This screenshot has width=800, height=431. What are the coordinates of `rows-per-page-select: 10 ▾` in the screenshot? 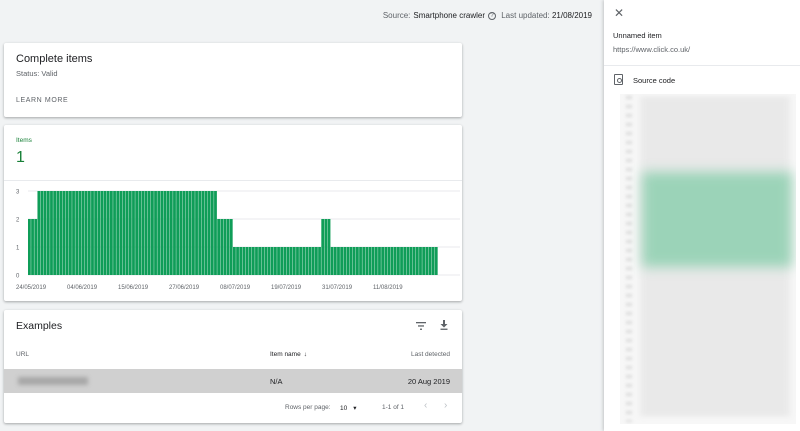 It's located at (348, 408).